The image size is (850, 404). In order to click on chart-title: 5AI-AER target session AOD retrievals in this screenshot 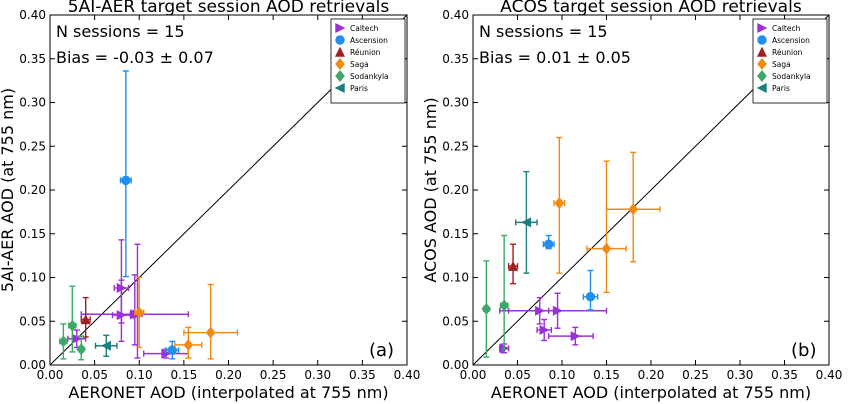, I will do `click(229, 8)`.